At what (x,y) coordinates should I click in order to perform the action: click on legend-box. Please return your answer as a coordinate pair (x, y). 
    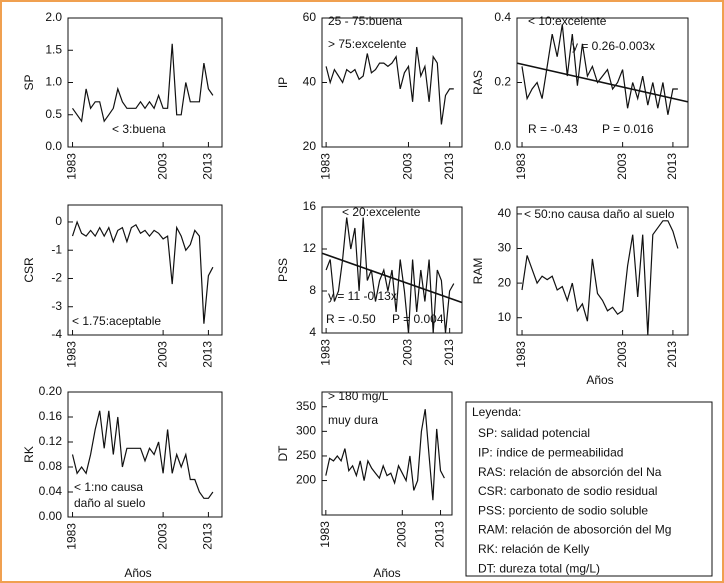
    Looking at the image, I should click on (589, 489).